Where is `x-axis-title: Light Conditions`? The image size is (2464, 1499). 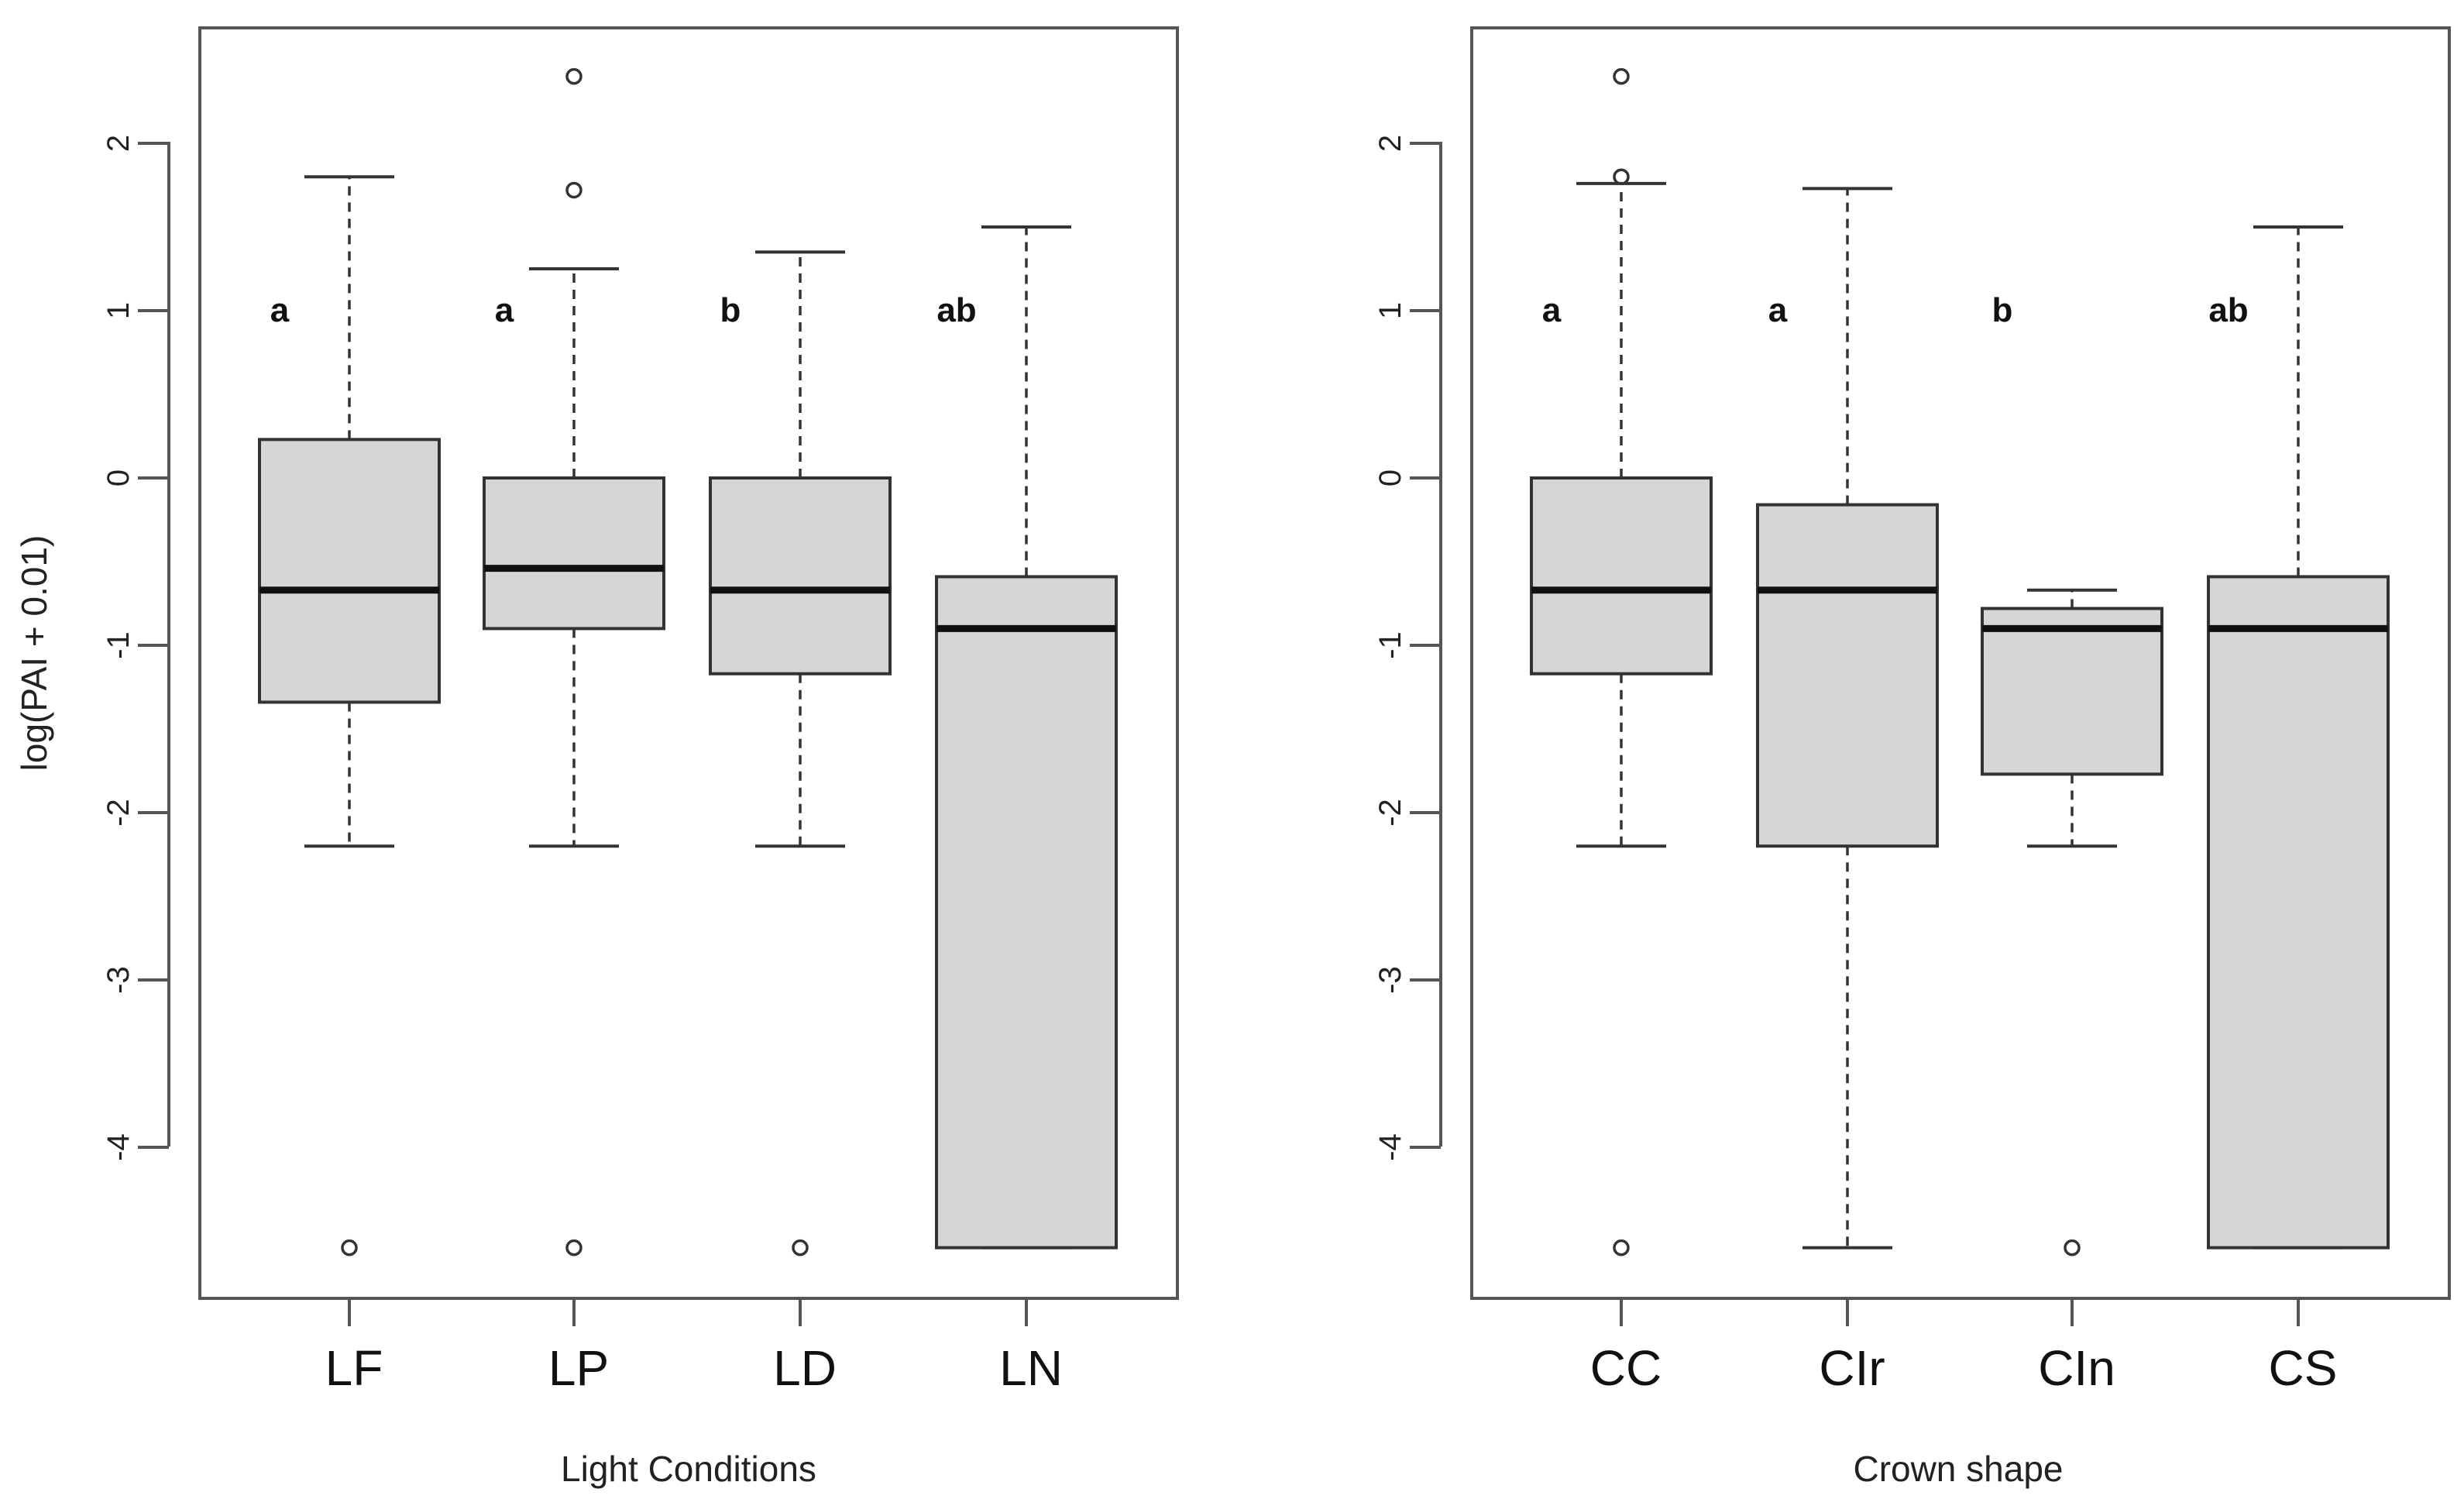 x-axis-title: Light Conditions is located at coordinates (688, 1469).